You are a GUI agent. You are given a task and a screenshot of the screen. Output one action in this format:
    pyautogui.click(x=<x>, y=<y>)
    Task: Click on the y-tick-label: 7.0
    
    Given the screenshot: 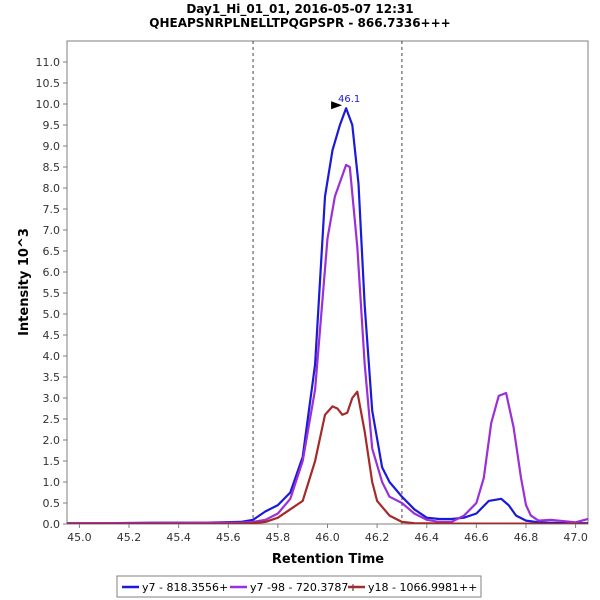 What is the action you would take?
    pyautogui.click(x=52, y=230)
    